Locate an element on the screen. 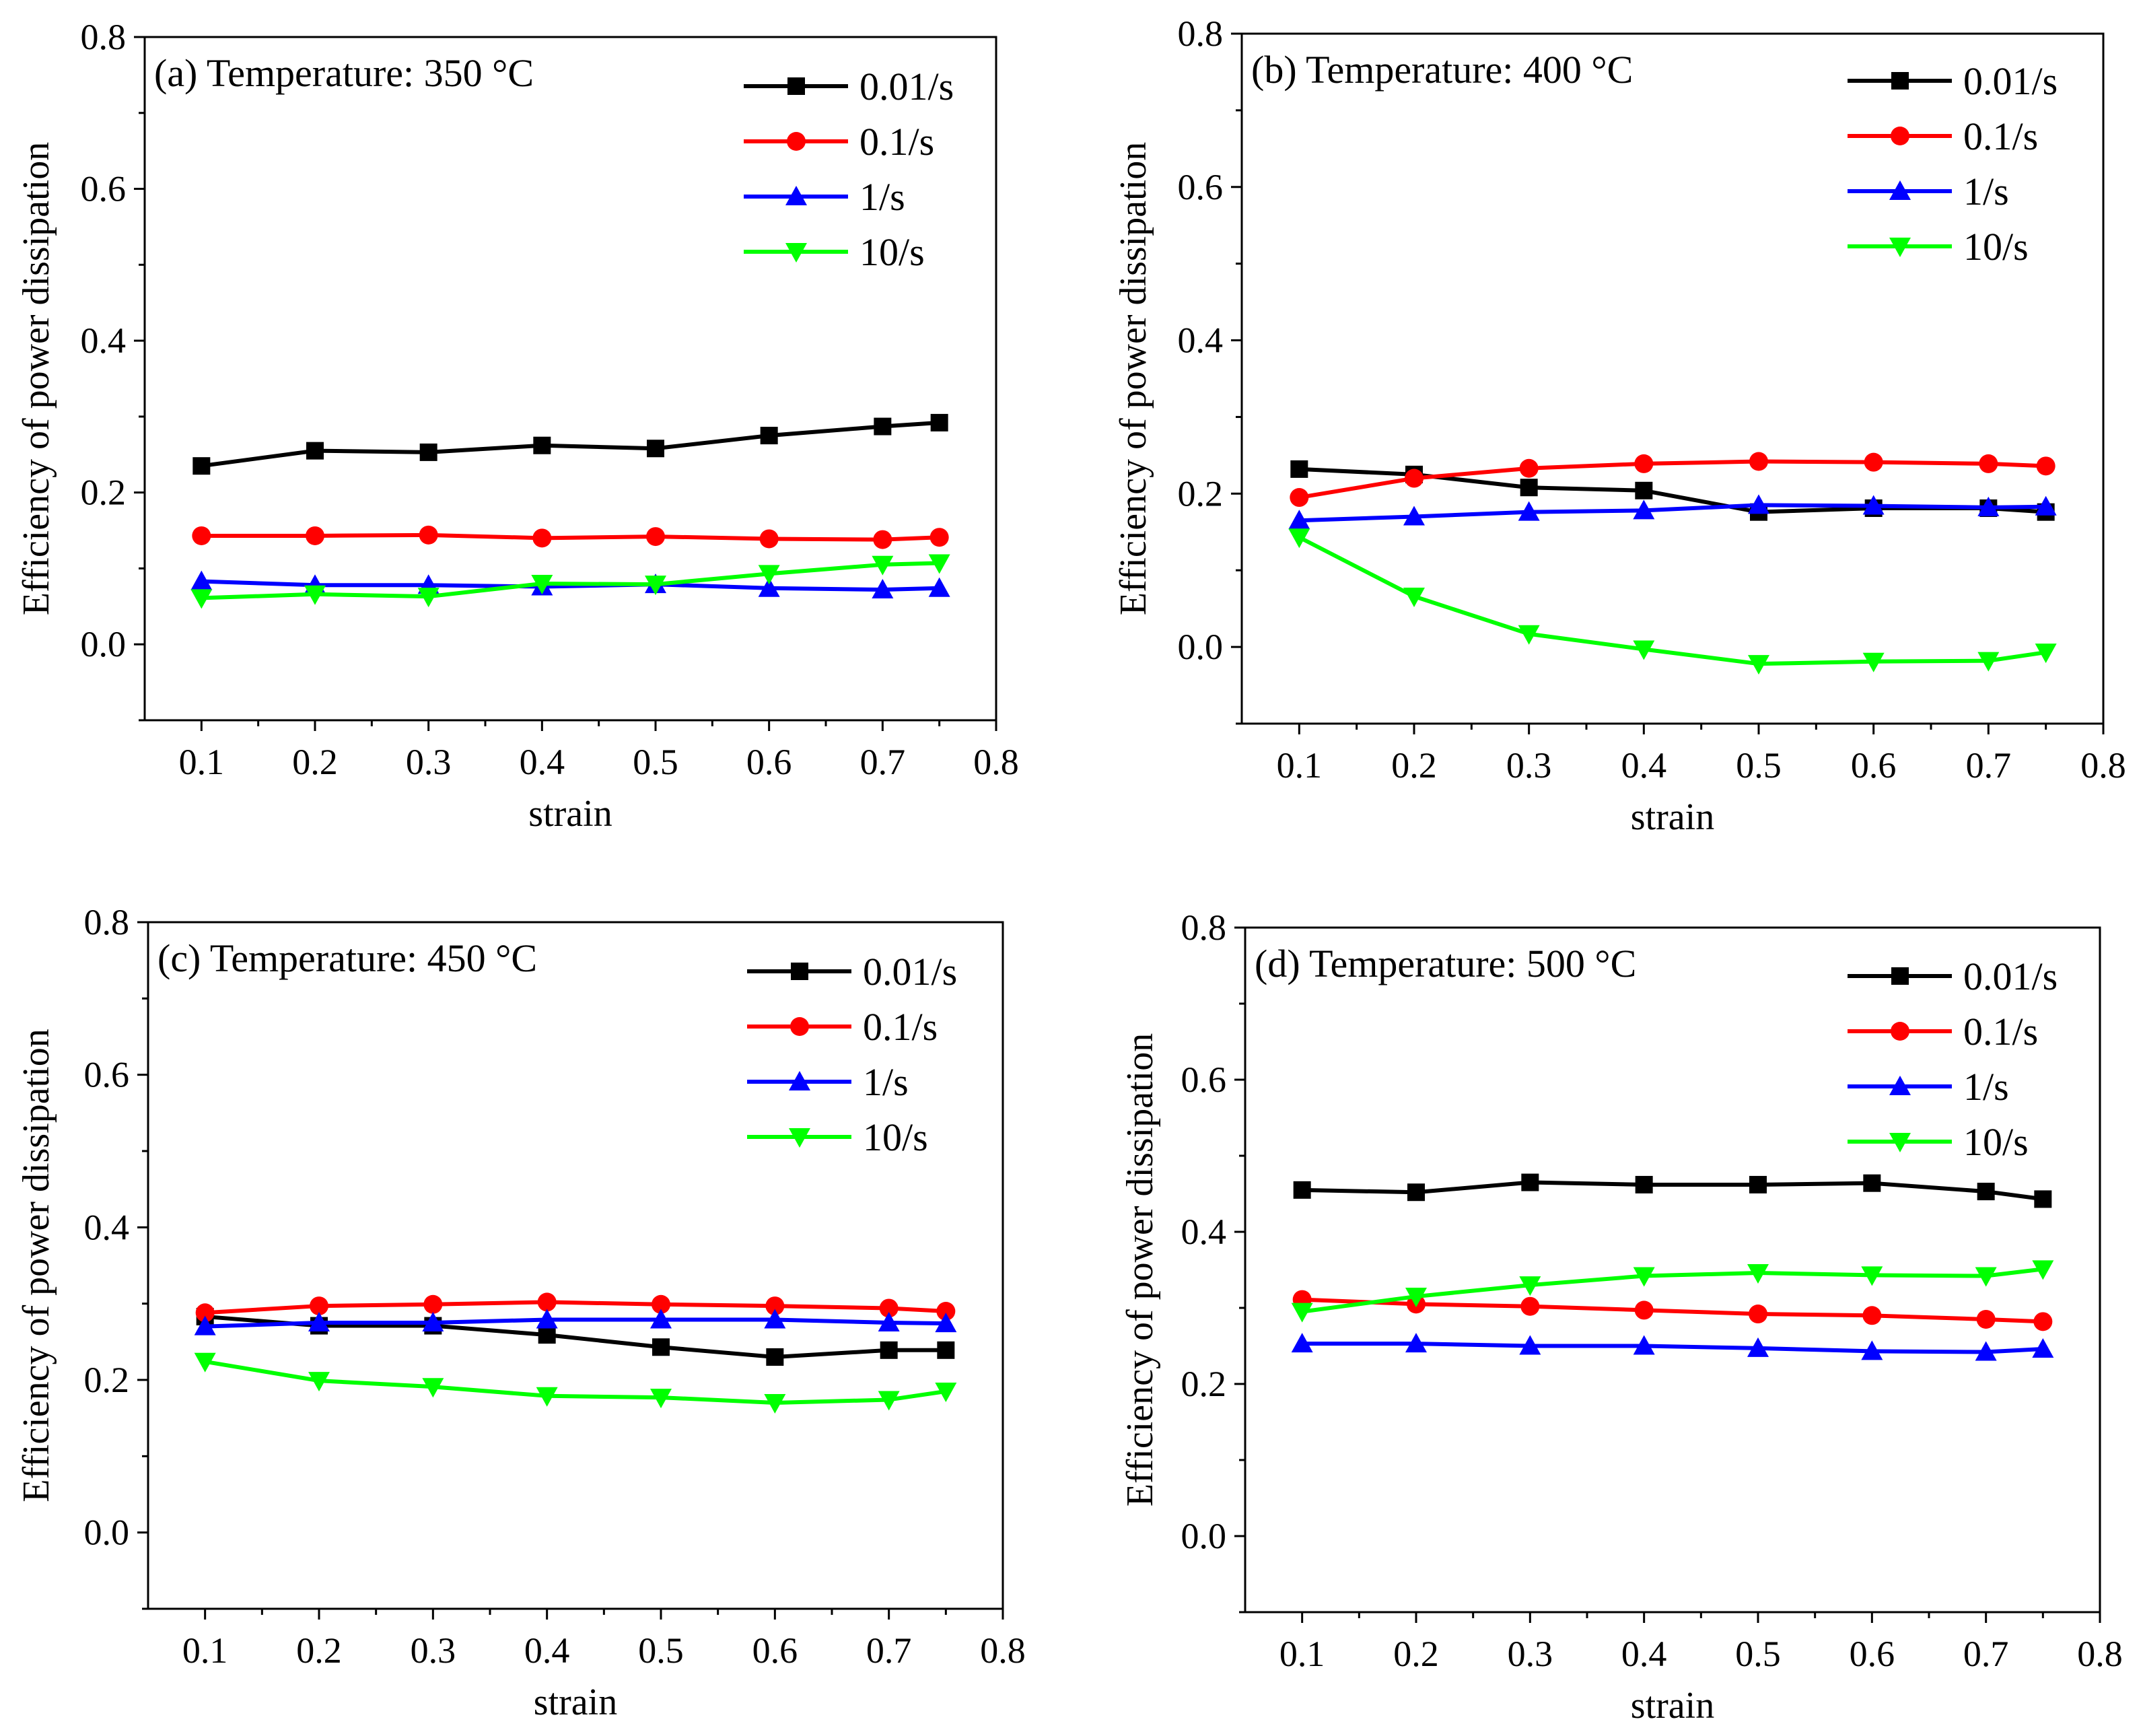 Image resolution: width=2143 pixels, height=1736 pixels. x-tick-label: 0.8 is located at coordinates (2103, 765).